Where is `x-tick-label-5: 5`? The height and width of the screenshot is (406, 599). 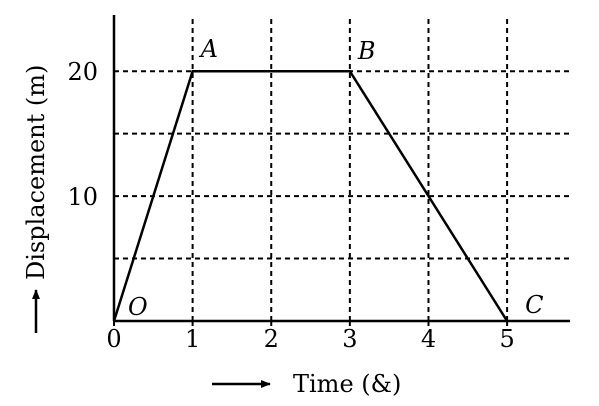
x-tick-label-5: 5 is located at coordinates (506, 339).